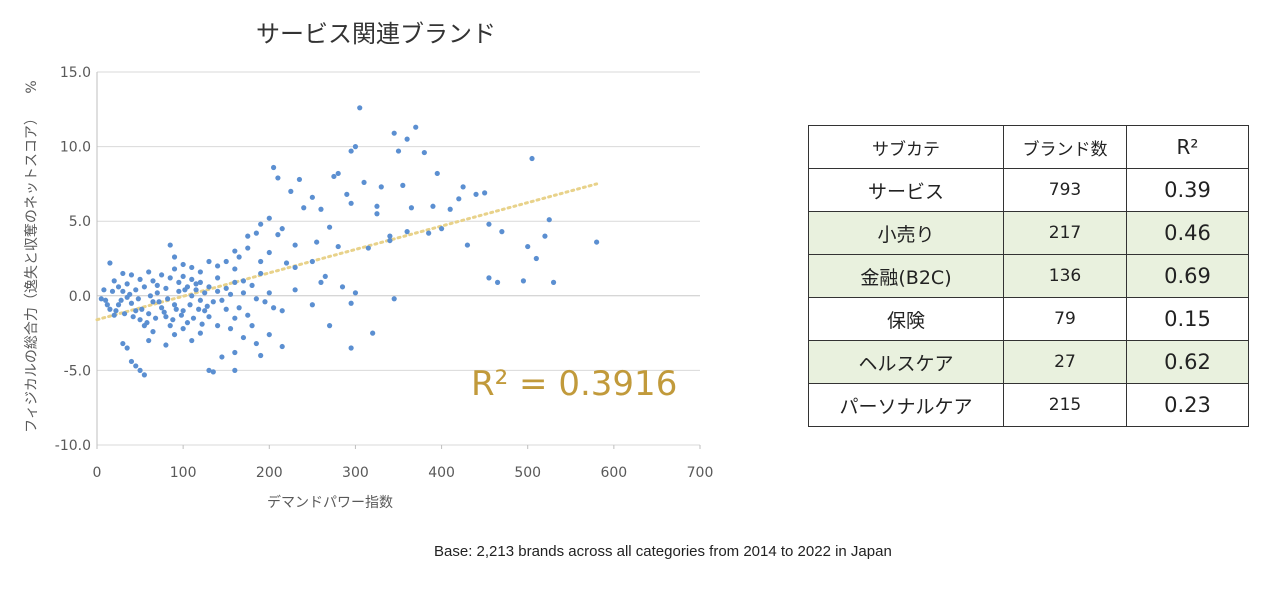 The image size is (1280, 594). I want to click on table-row: 保険 79 0.15, so click(1028, 319).